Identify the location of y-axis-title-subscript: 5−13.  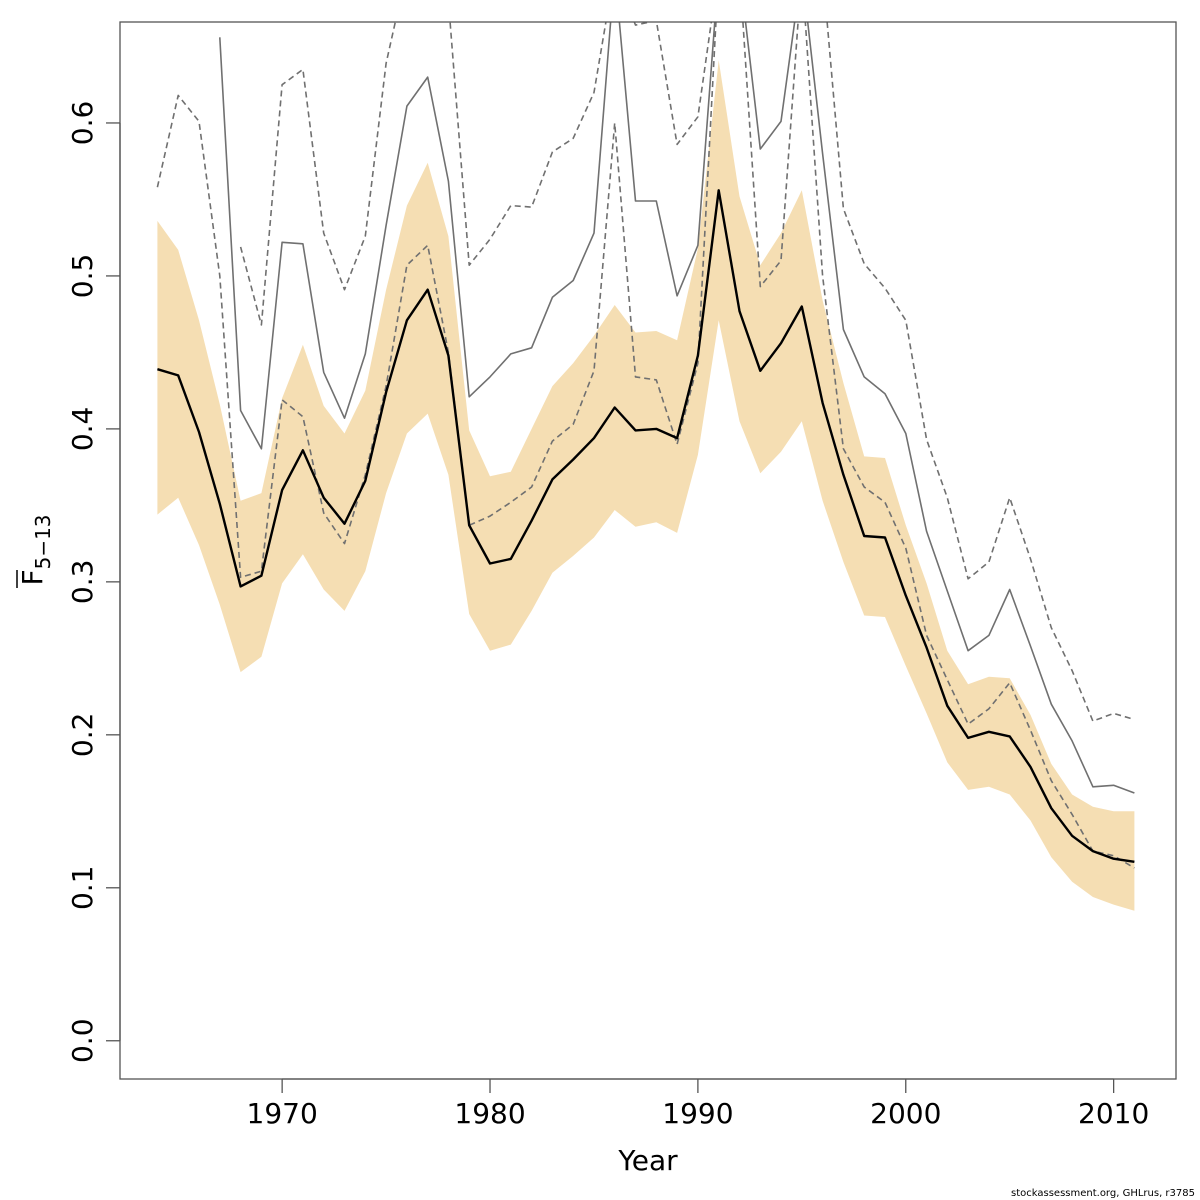
(43, 541).